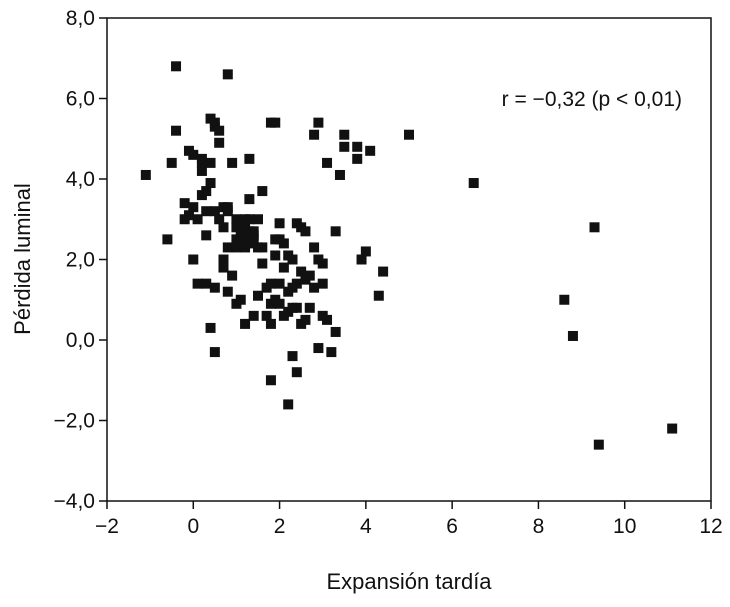 The image size is (730, 607). Describe the element at coordinates (624, 526) in the screenshot. I see `x-tick-label: 10` at that location.